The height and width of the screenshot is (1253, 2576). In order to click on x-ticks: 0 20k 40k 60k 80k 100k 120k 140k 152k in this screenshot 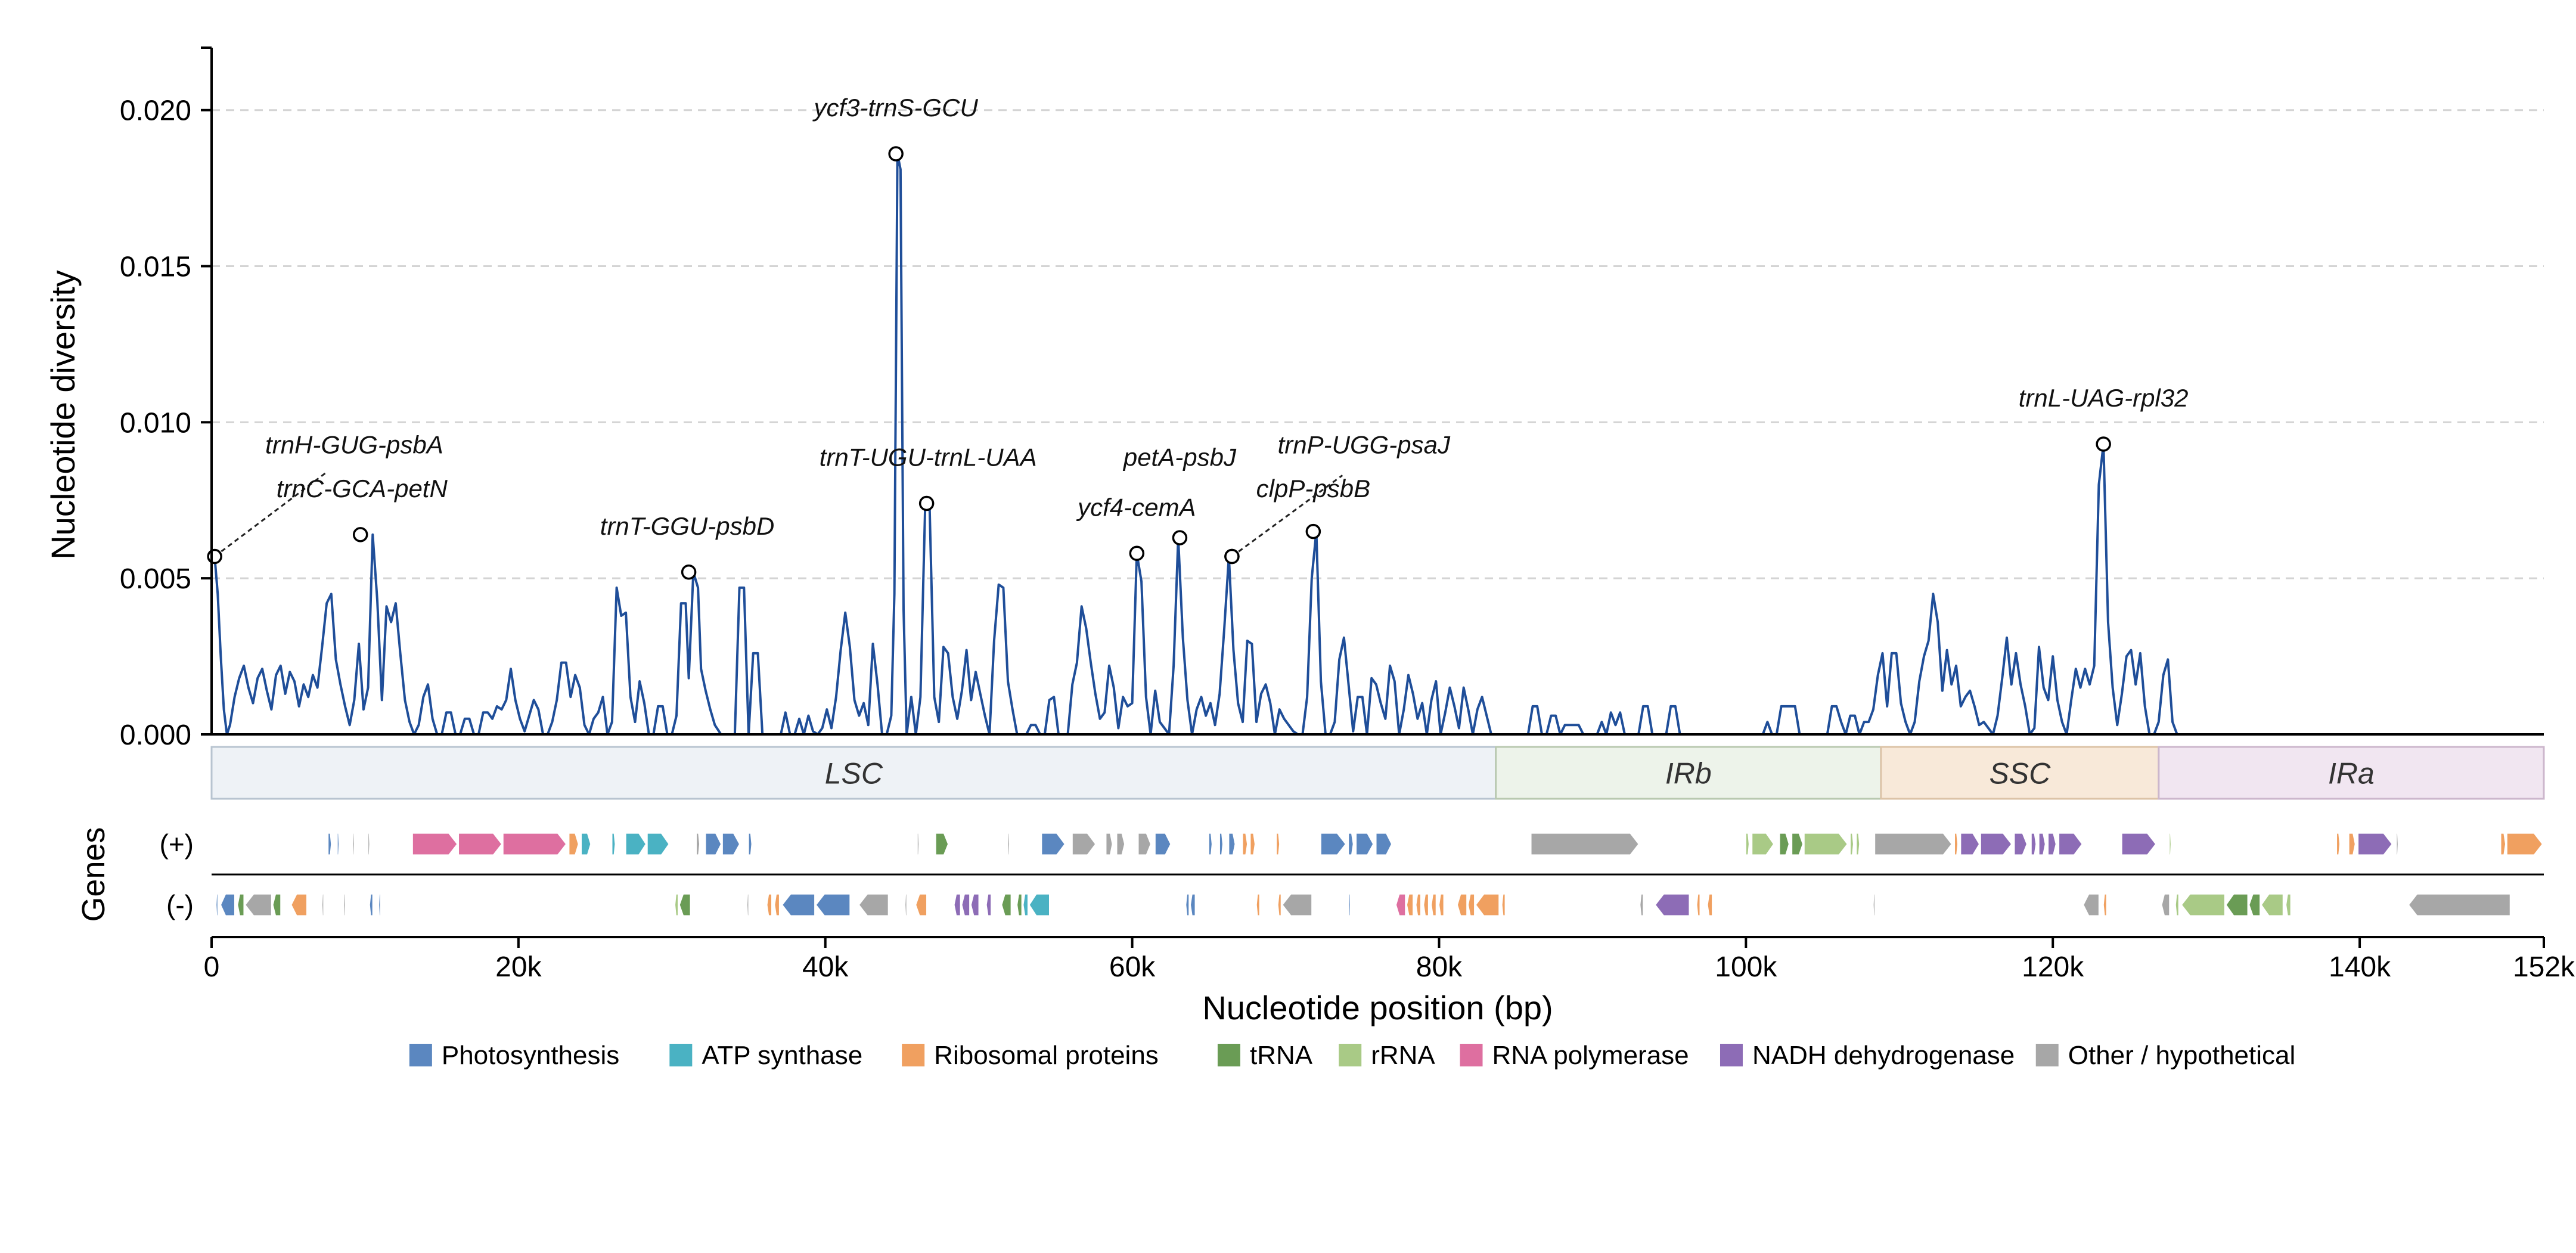, I will do `click(1390, 960)`.